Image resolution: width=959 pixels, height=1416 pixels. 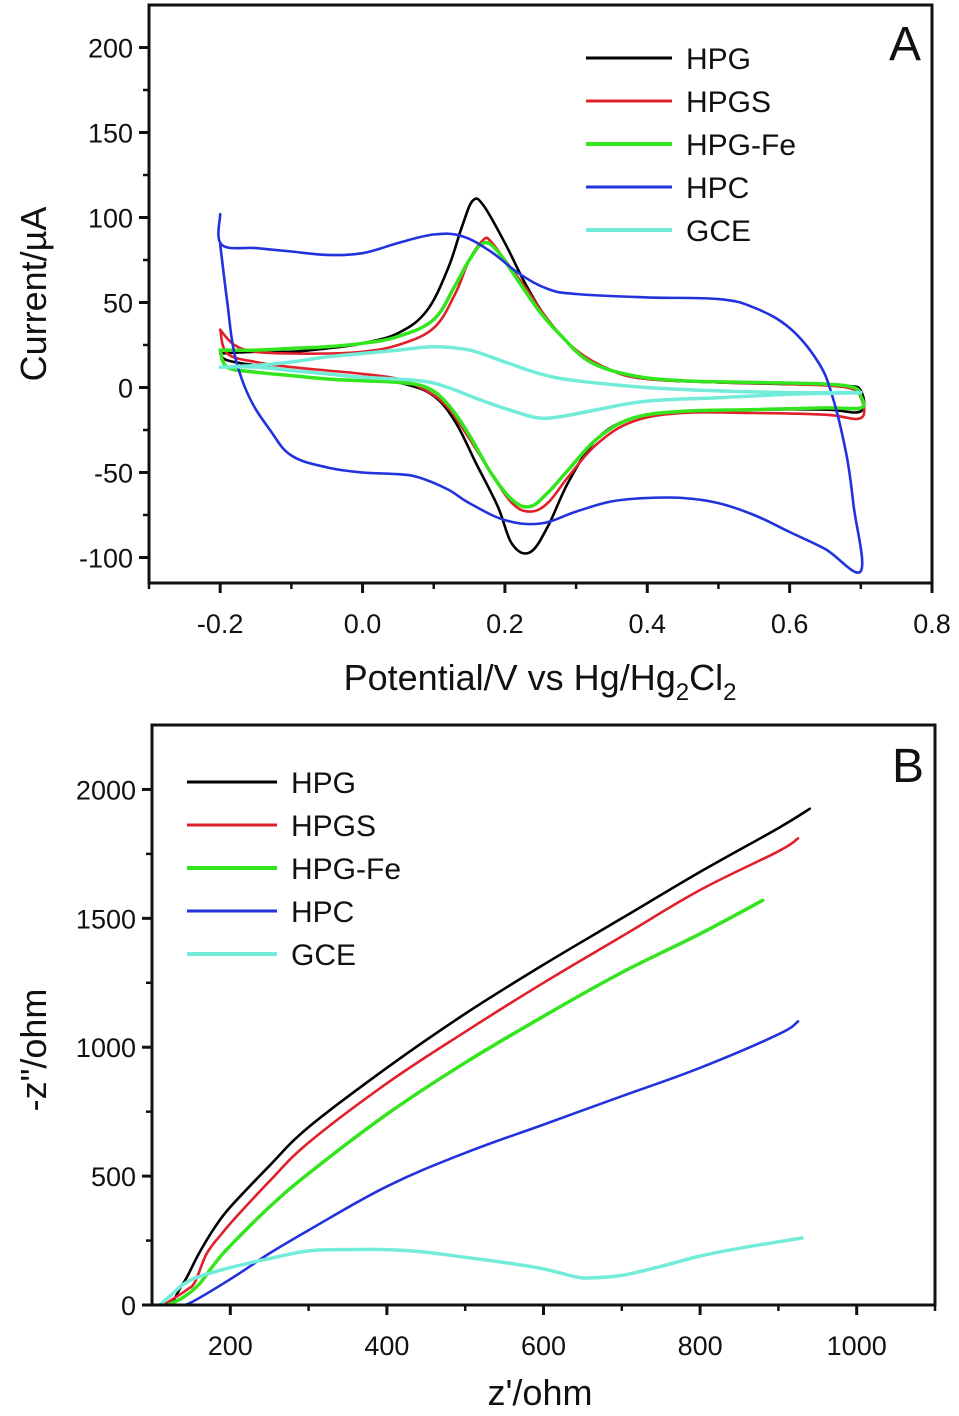 What do you see at coordinates (505, 624) in the screenshot?
I see `x-tick-label: 0.2` at bounding box center [505, 624].